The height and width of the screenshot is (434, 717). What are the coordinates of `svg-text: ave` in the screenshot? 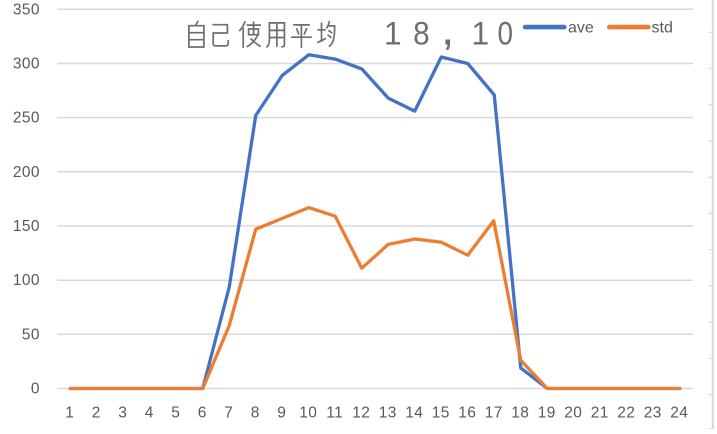 It's located at (581, 28).